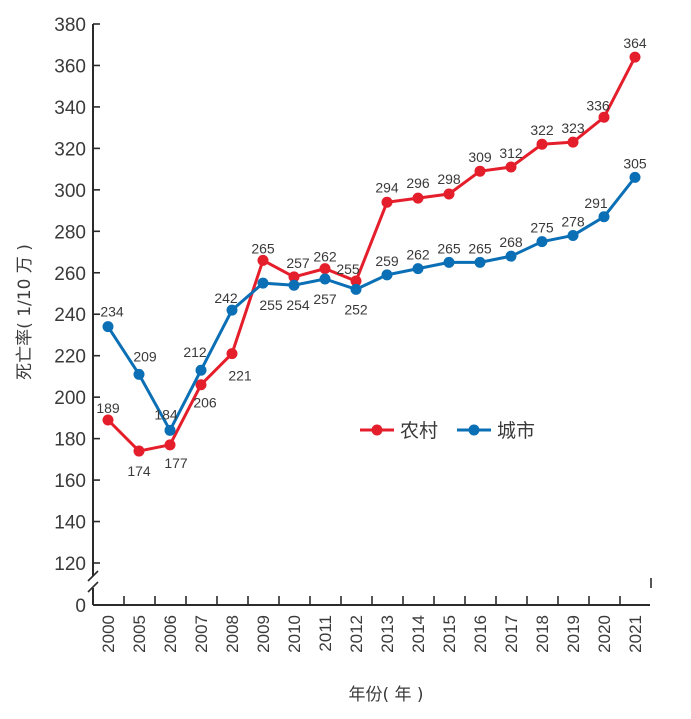  What do you see at coordinates (635, 163) in the screenshot?
I see `data-label-urban: 305` at bounding box center [635, 163].